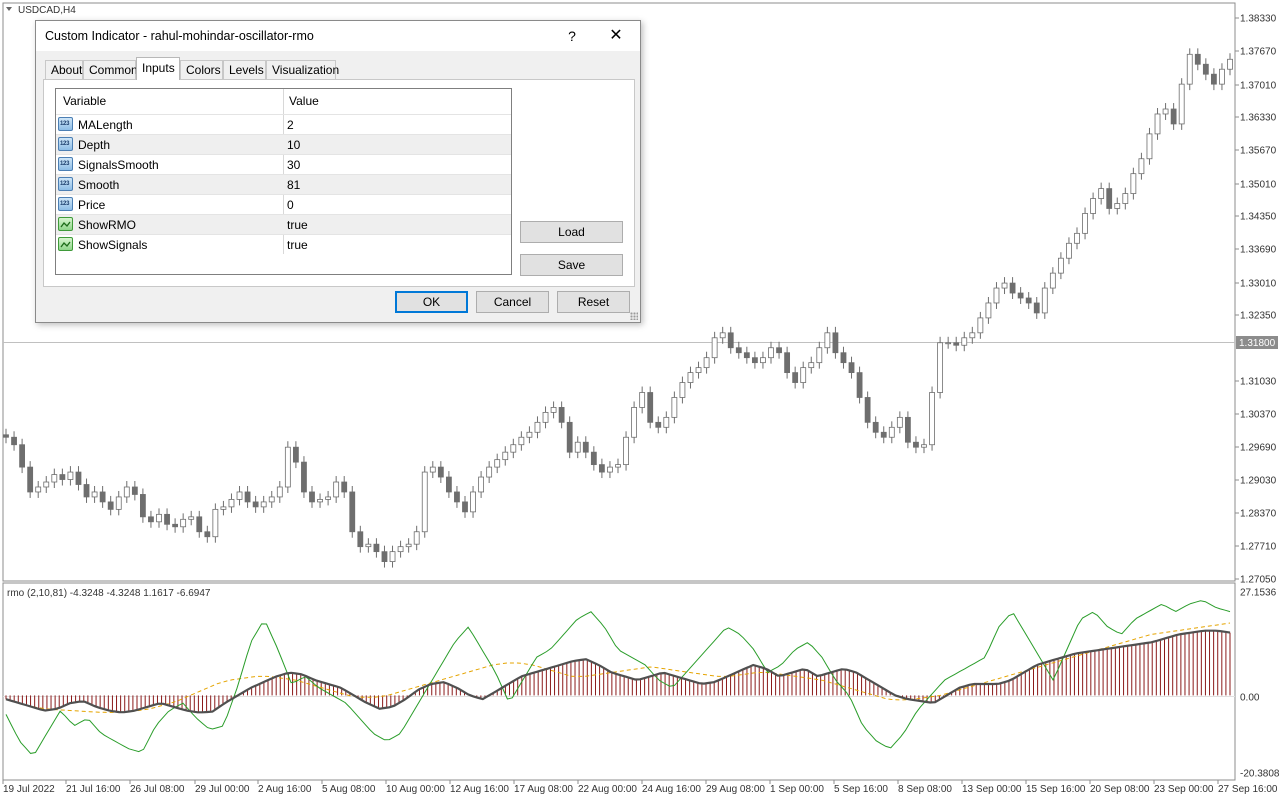 The height and width of the screenshot is (800, 1280). I want to click on input-row-showrmo: ShowRMO true, so click(283, 224).